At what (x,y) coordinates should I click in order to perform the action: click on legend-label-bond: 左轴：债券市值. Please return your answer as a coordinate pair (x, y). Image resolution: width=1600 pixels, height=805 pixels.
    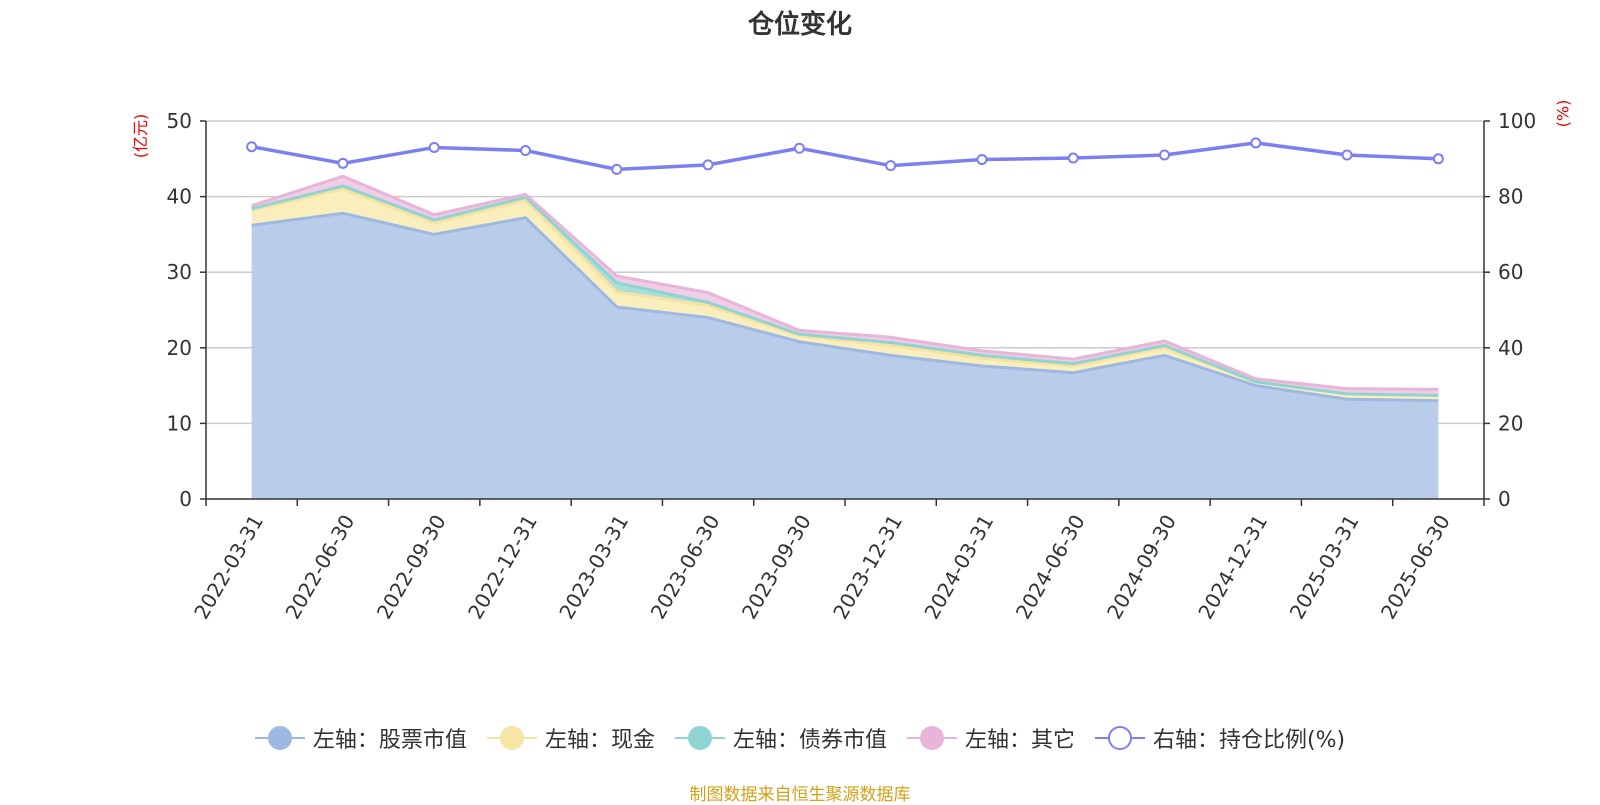
    Looking at the image, I should click on (809, 740).